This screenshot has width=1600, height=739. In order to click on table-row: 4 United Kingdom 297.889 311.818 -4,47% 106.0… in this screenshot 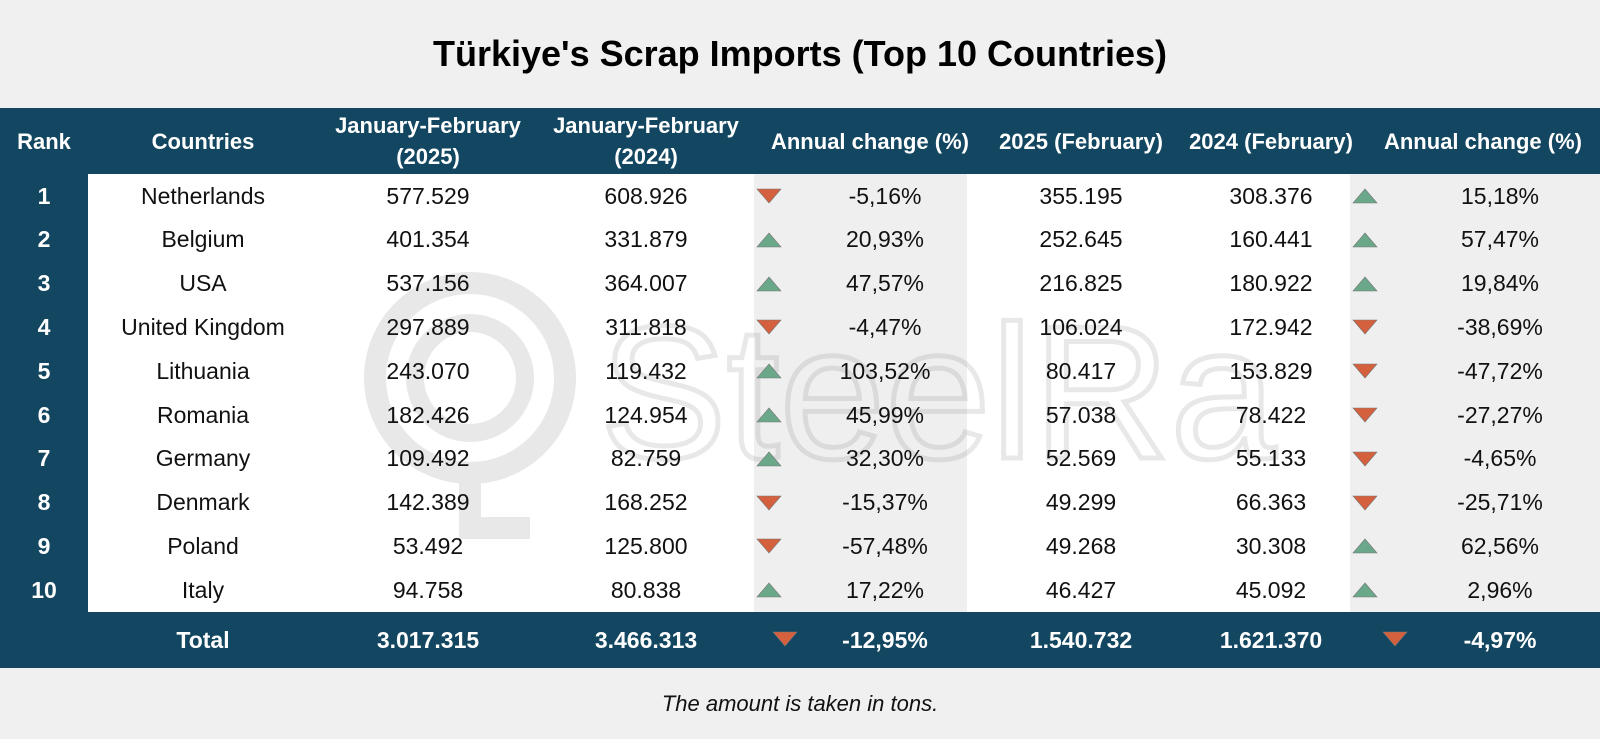, I will do `click(800, 327)`.